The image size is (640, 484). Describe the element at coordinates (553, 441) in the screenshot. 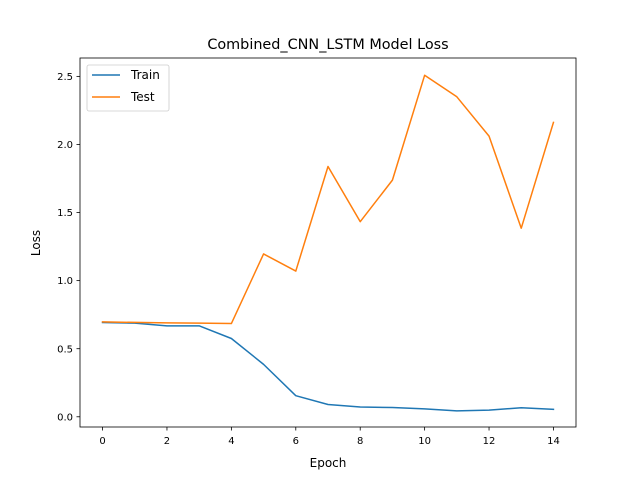

I see `x-tick-label: 14` at that location.